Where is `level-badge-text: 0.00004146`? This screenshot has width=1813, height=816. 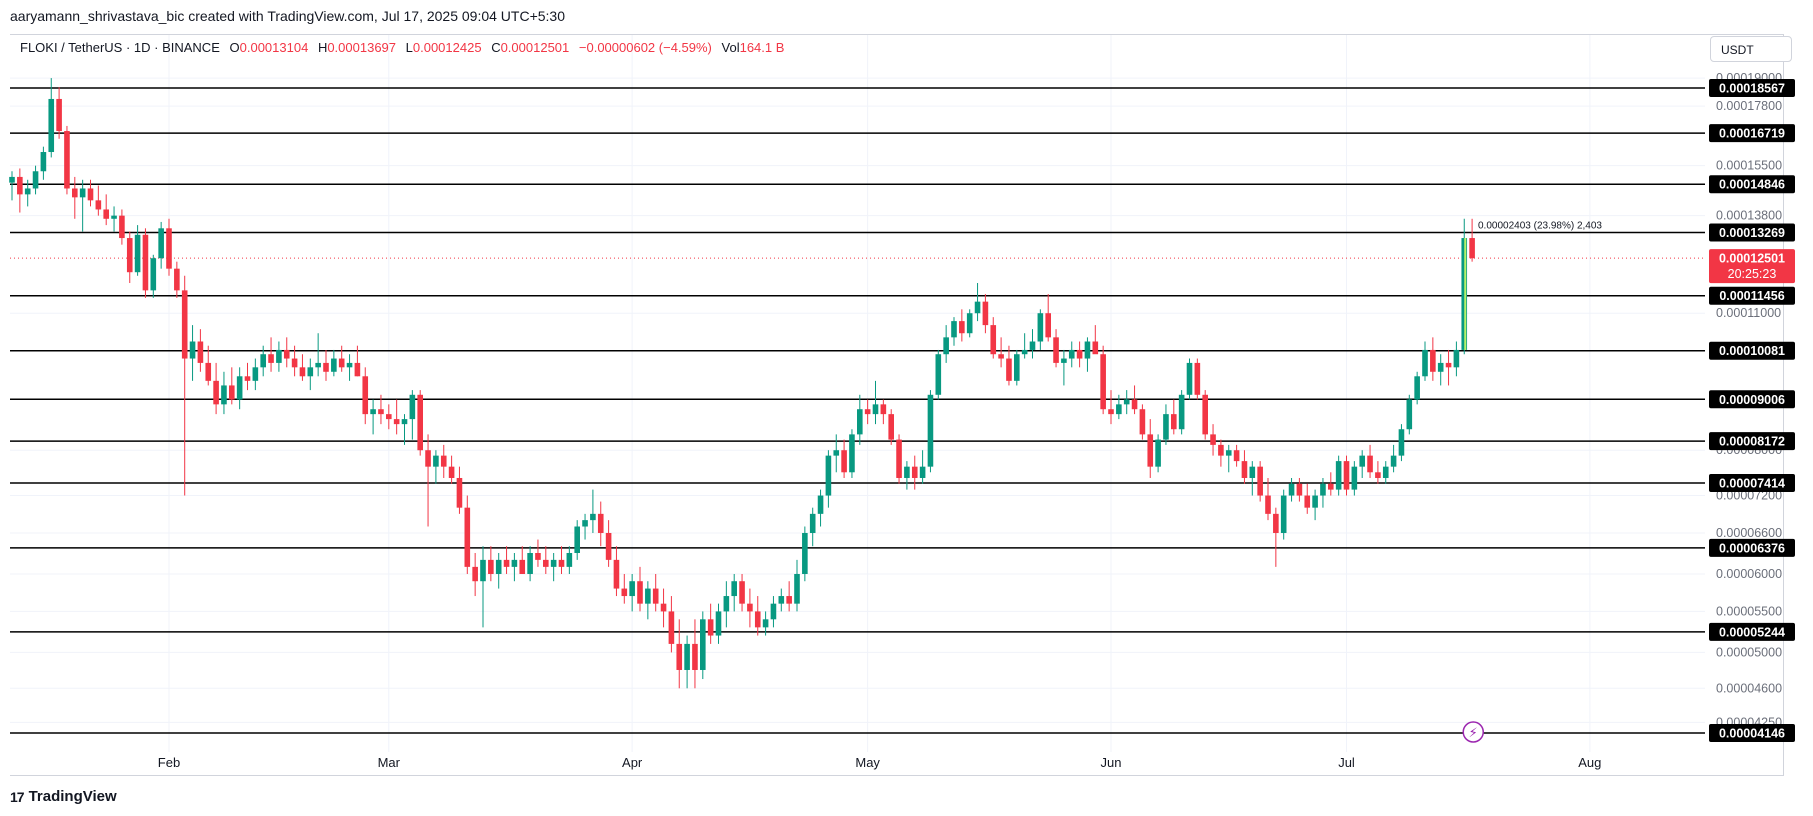
level-badge-text: 0.00004146 is located at coordinates (1752, 734).